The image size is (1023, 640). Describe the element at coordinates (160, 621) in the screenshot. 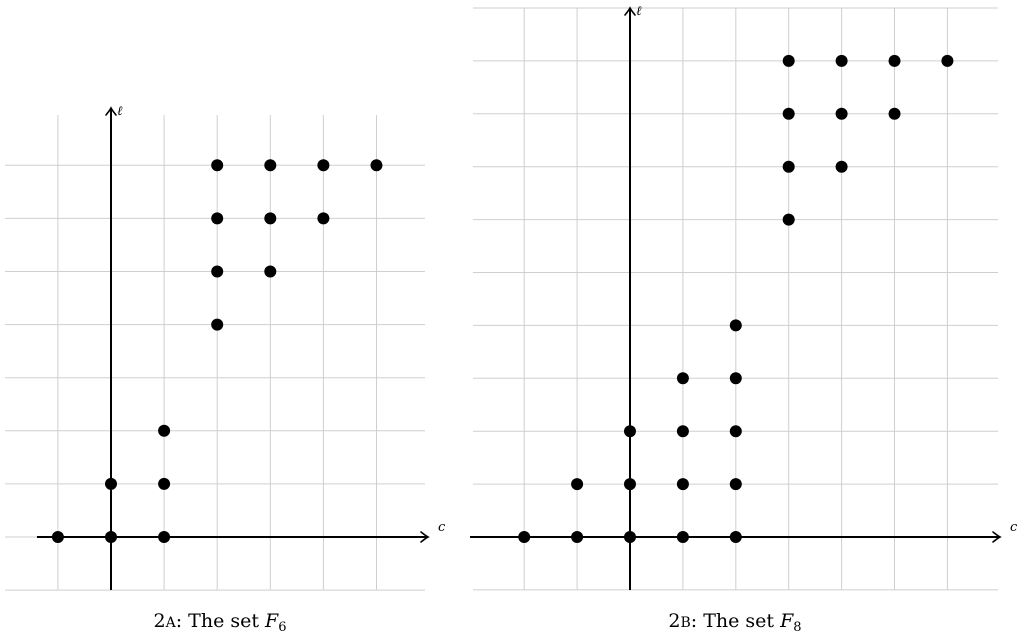

I see `caption-a-prefix: 2` at that location.